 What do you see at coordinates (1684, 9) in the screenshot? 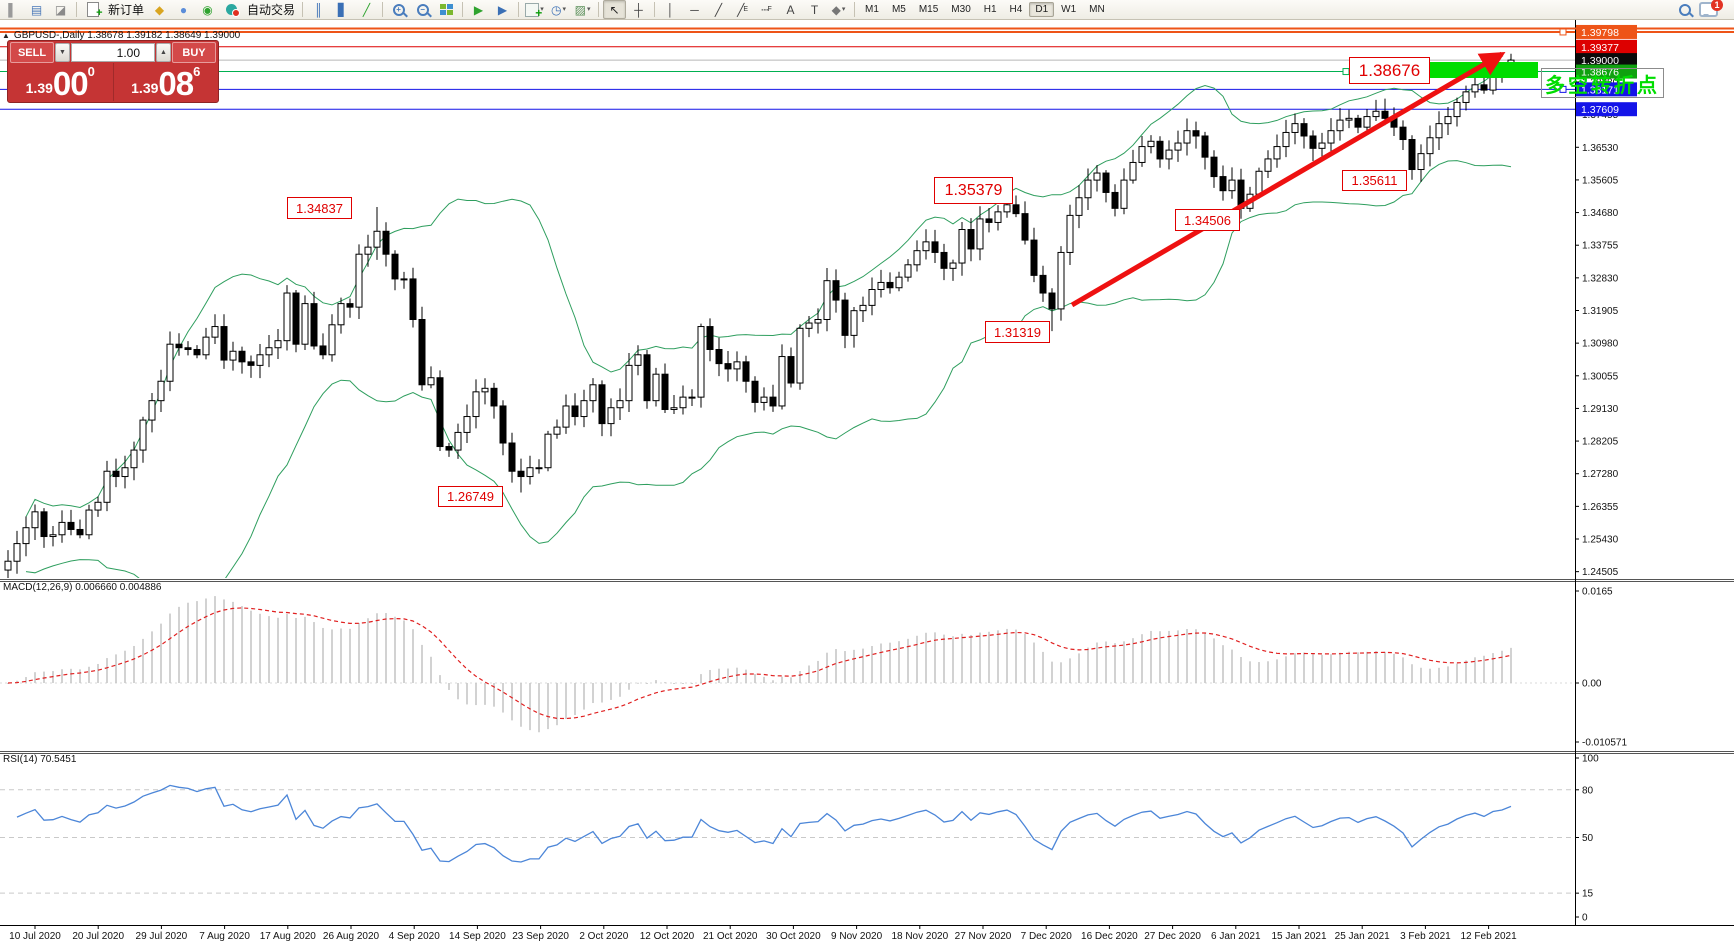
I see `search-icon` at bounding box center [1684, 9].